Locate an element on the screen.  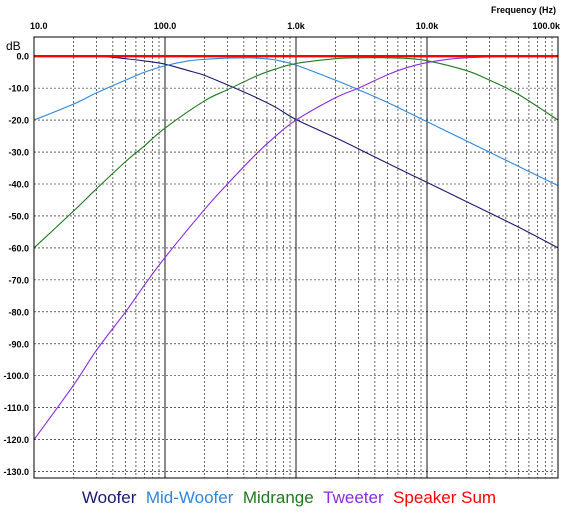
x-tick-label: 100.0 is located at coordinates (165, 26).